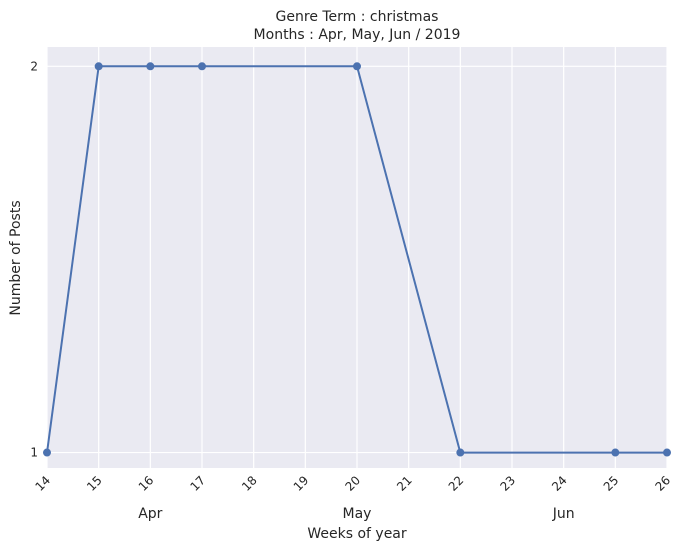 The height and width of the screenshot is (550, 686). What do you see at coordinates (507, 483) in the screenshot?
I see `x-tick-label: 23` at bounding box center [507, 483].